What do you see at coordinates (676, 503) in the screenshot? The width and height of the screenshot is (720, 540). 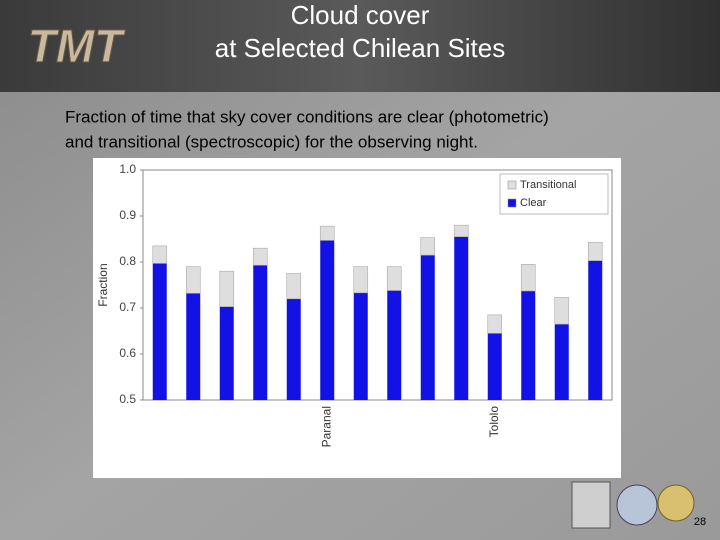 I see `logo-nsf` at bounding box center [676, 503].